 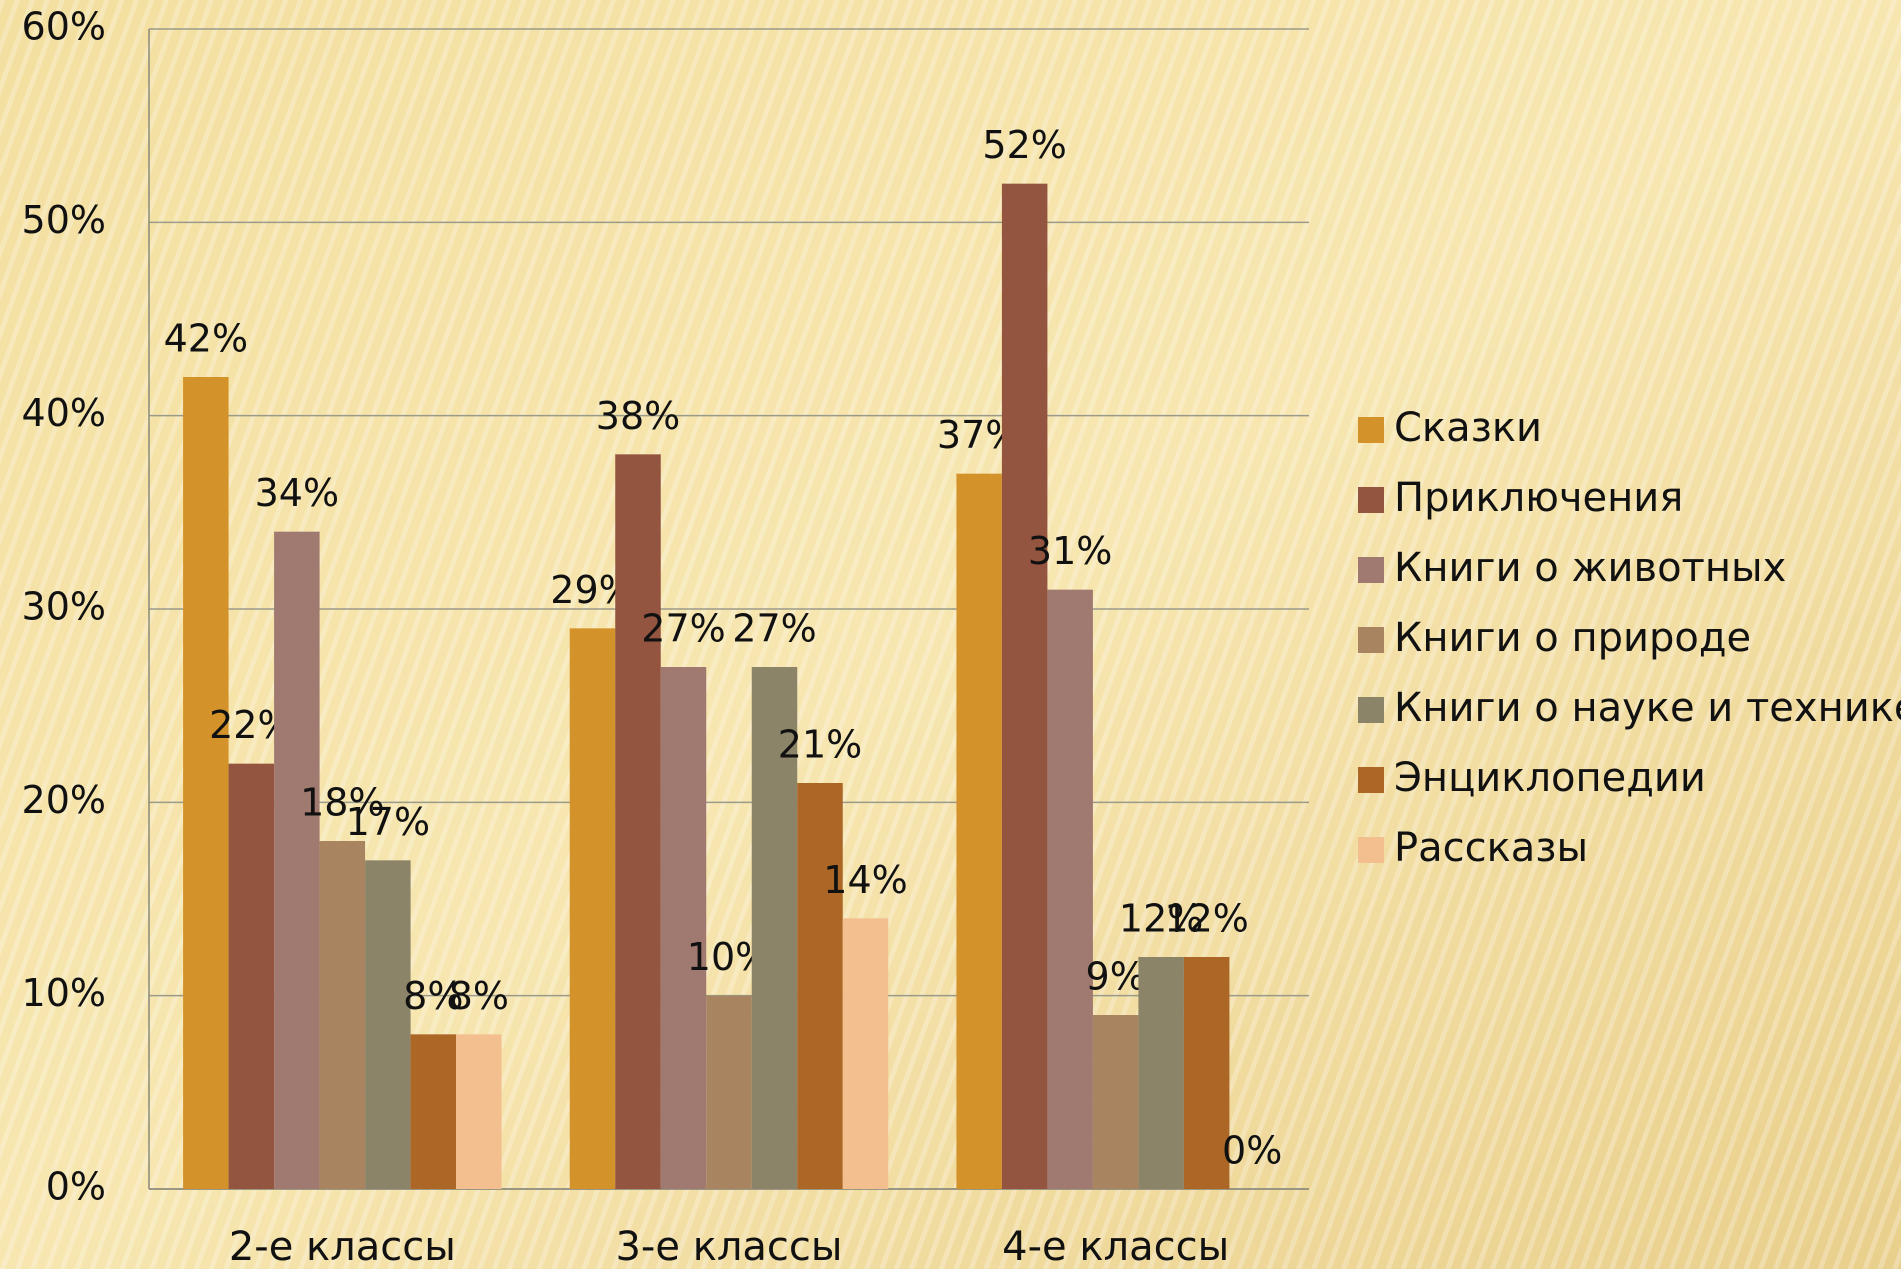 What do you see at coordinates (1572, 638) in the screenshot?
I see `legend-label: Книги о природе` at bounding box center [1572, 638].